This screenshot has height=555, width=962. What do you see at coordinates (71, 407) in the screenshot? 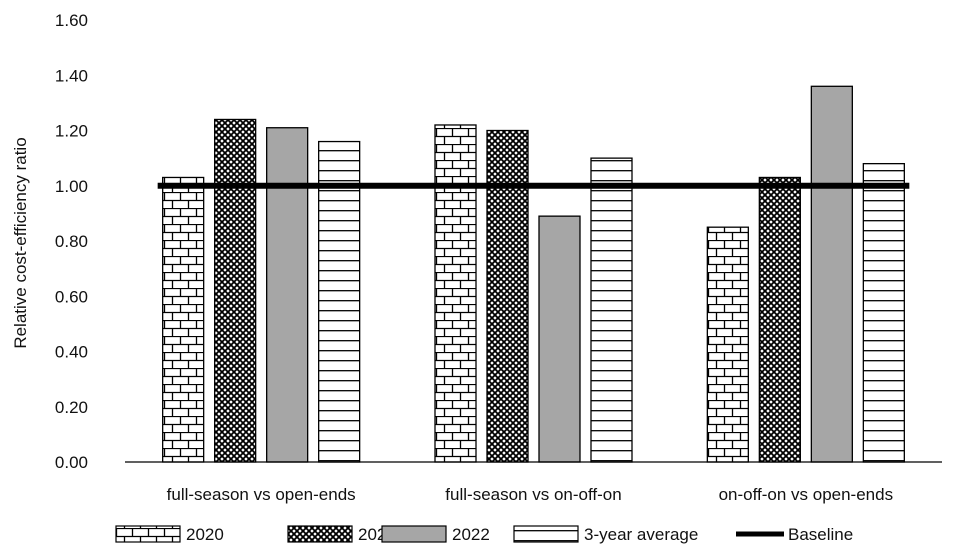
I see `y-tick-label: 0.20` at bounding box center [71, 407].